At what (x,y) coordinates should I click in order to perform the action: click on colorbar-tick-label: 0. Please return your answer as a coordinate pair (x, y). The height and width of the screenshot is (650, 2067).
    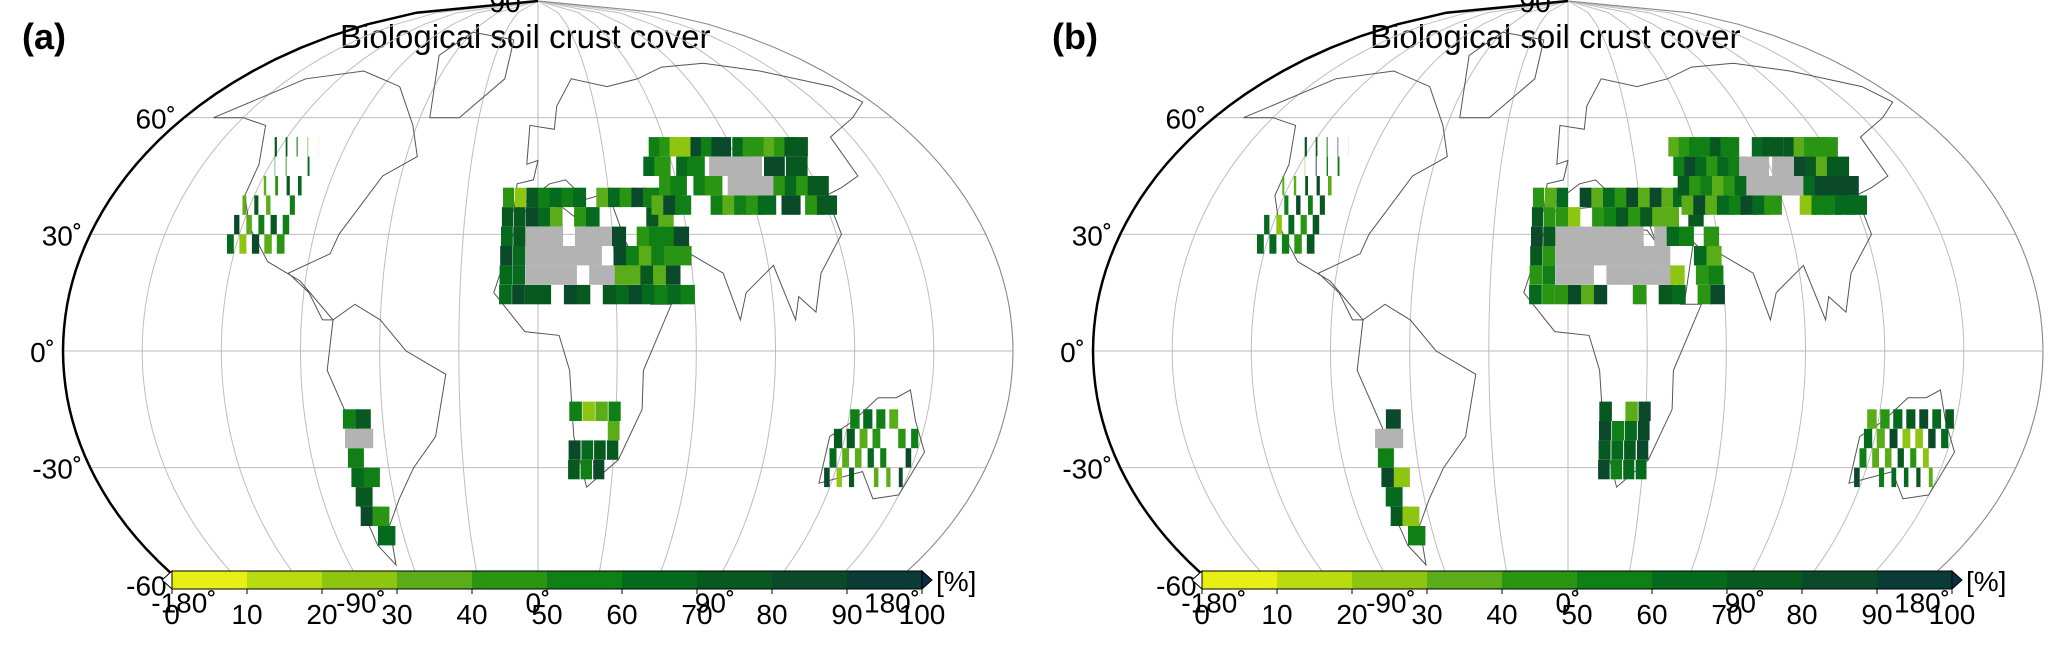
    Looking at the image, I should click on (172, 614).